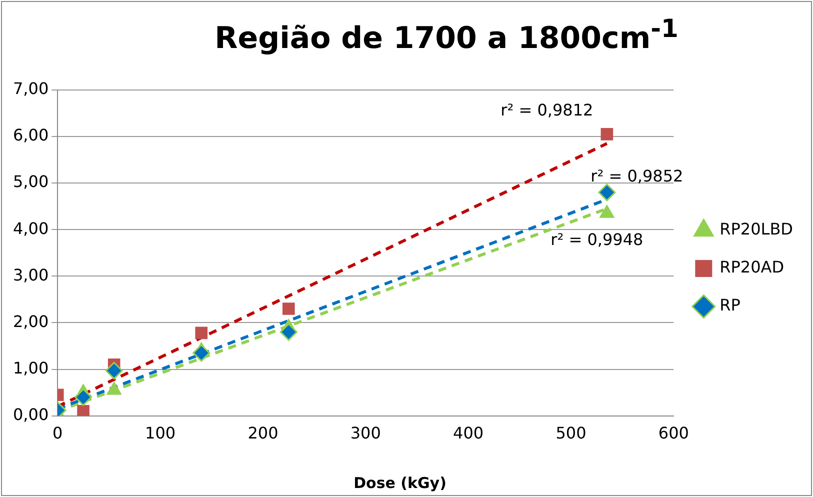 The width and height of the screenshot is (813, 497). What do you see at coordinates (757, 229) in the screenshot?
I see `legend-label: RP20LBD` at bounding box center [757, 229].